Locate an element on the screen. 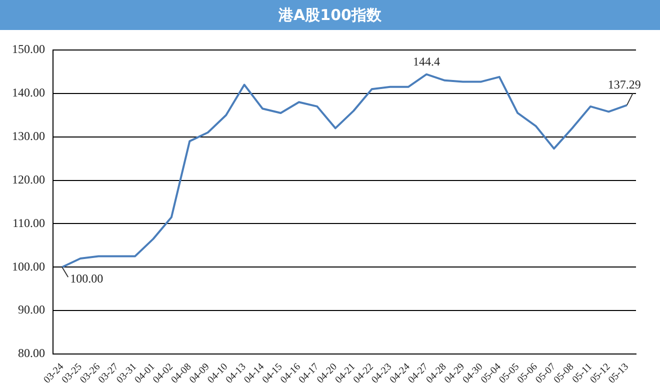  data-label: 137.29 is located at coordinates (624, 84).